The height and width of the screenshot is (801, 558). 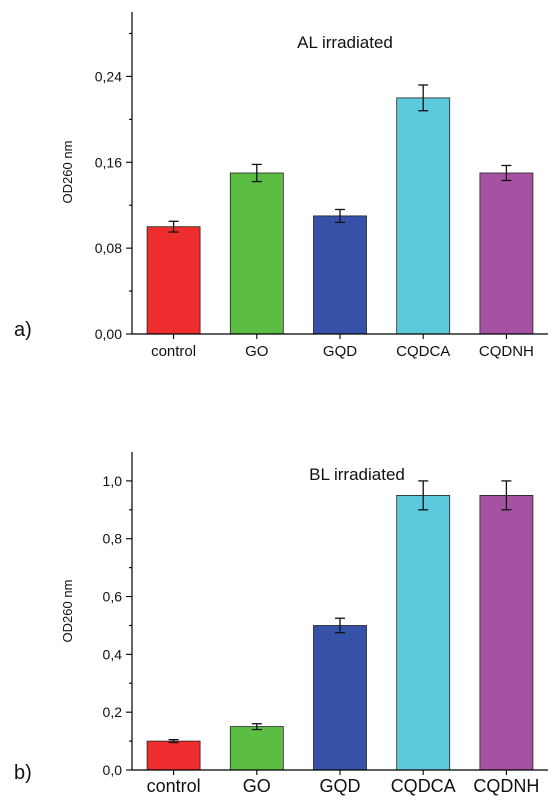 I want to click on y-tick-label: 0,16, so click(x=108, y=162).